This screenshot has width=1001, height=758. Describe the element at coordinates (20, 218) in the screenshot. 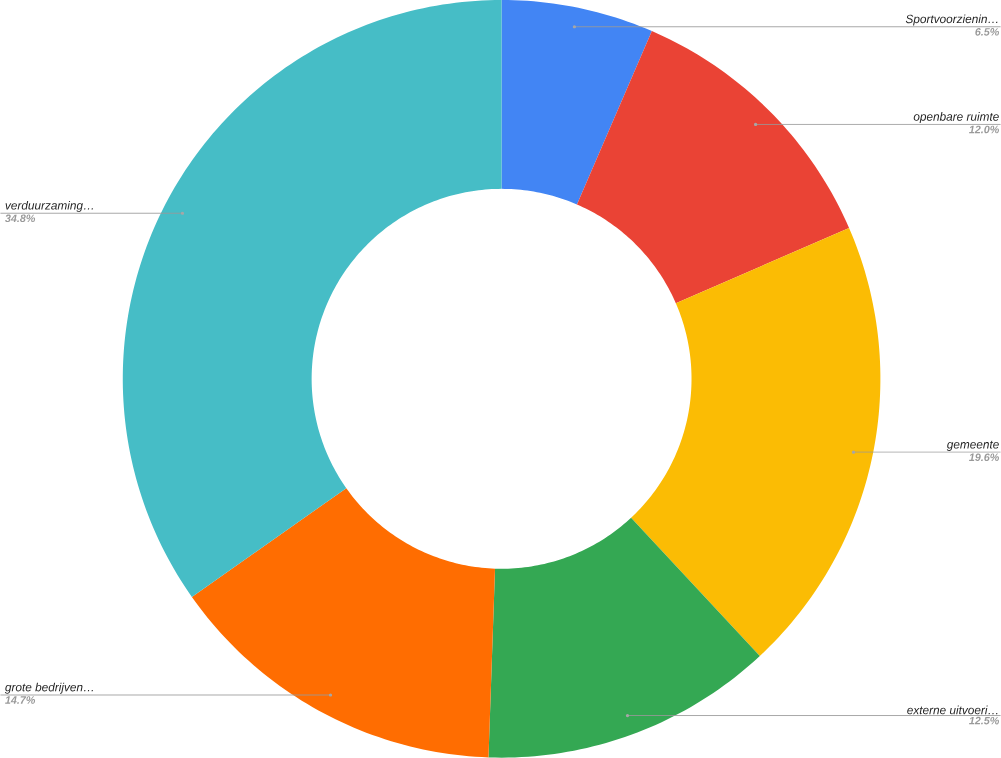

I see `data-label: 34.8%` at that location.